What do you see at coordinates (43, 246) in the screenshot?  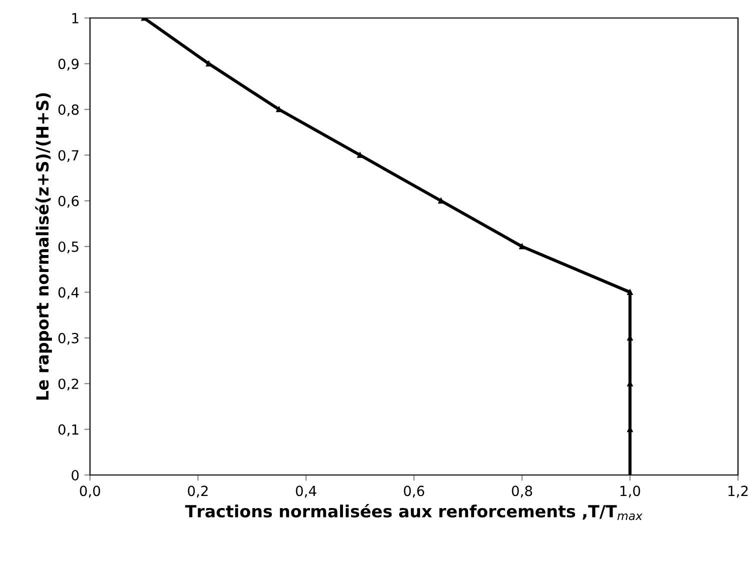 I see `y-axis-title: Le rapport normalisé(z+S)/(H+S)` at bounding box center [43, 246].